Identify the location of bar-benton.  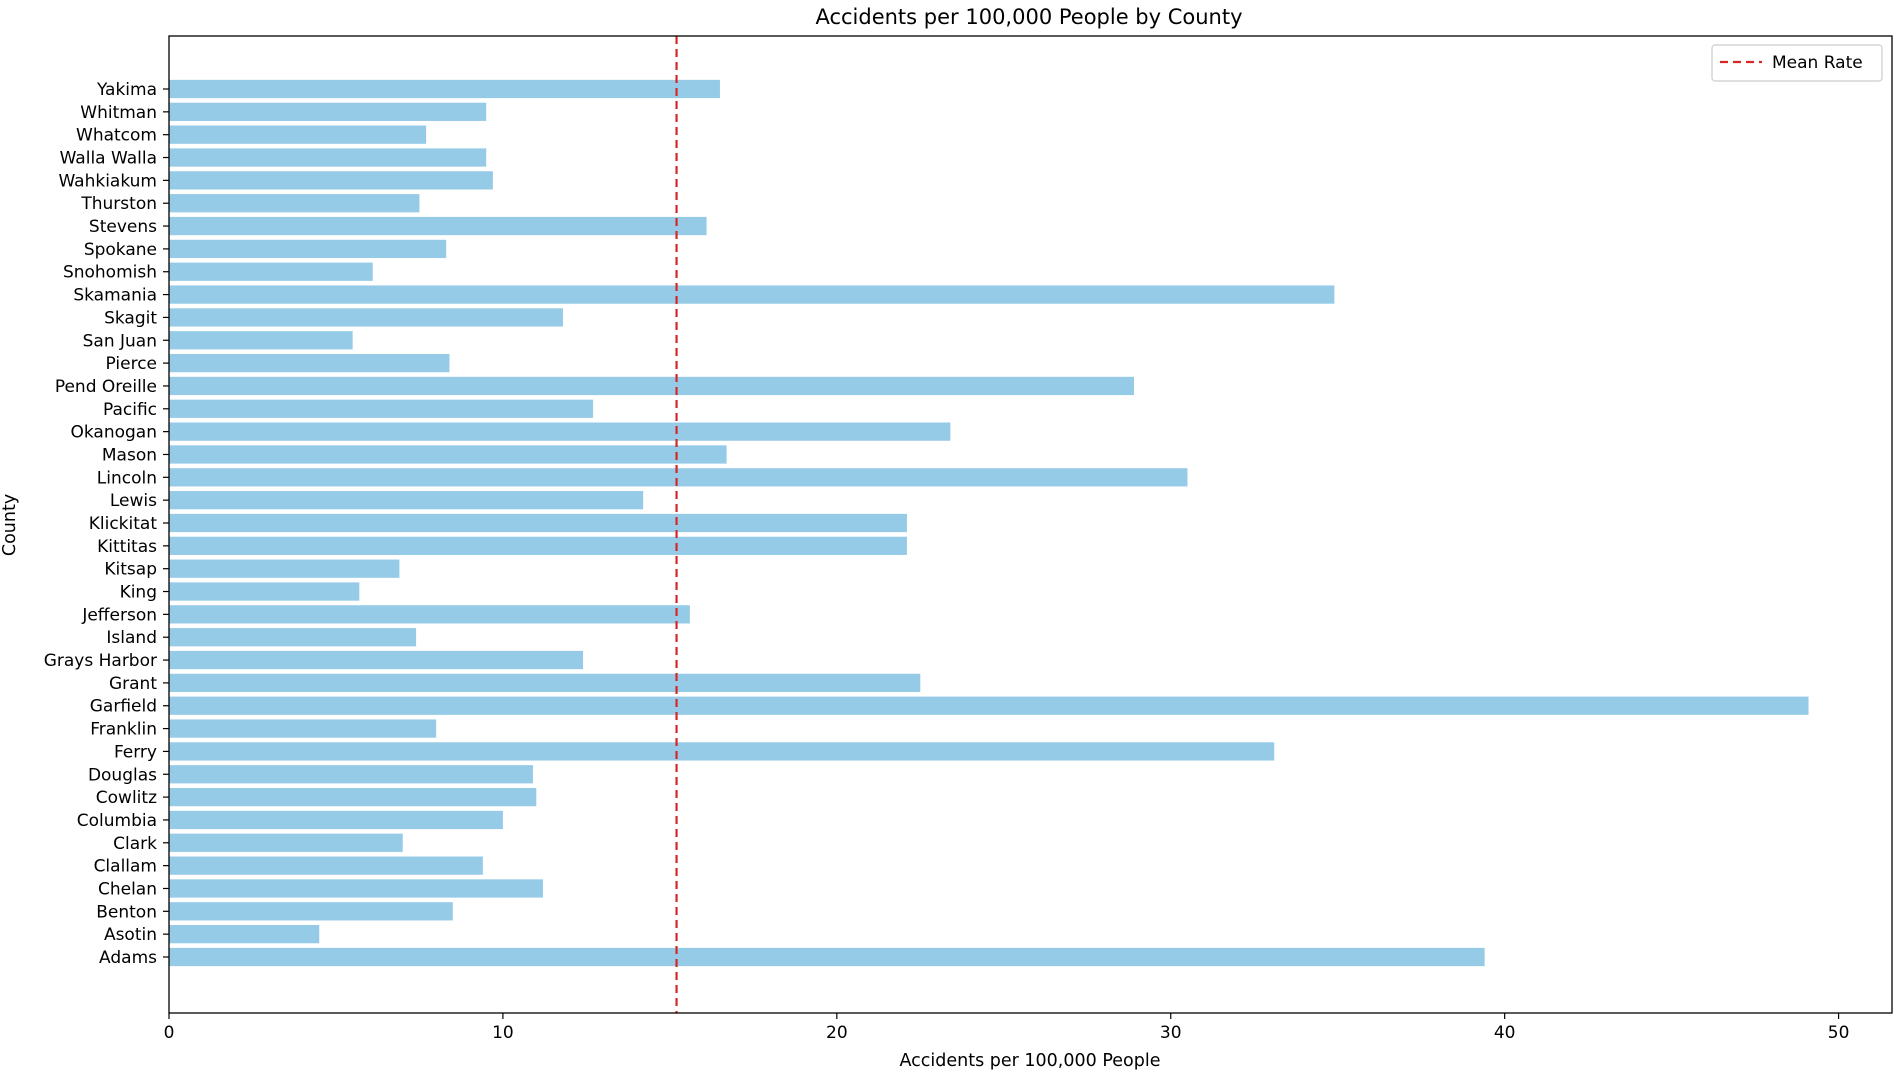
(311, 911).